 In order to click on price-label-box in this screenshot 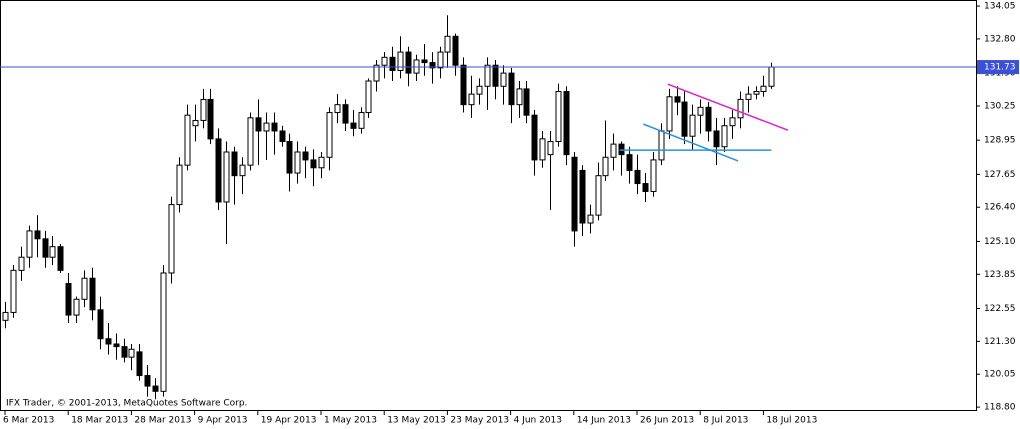, I will do `click(998, 67)`.